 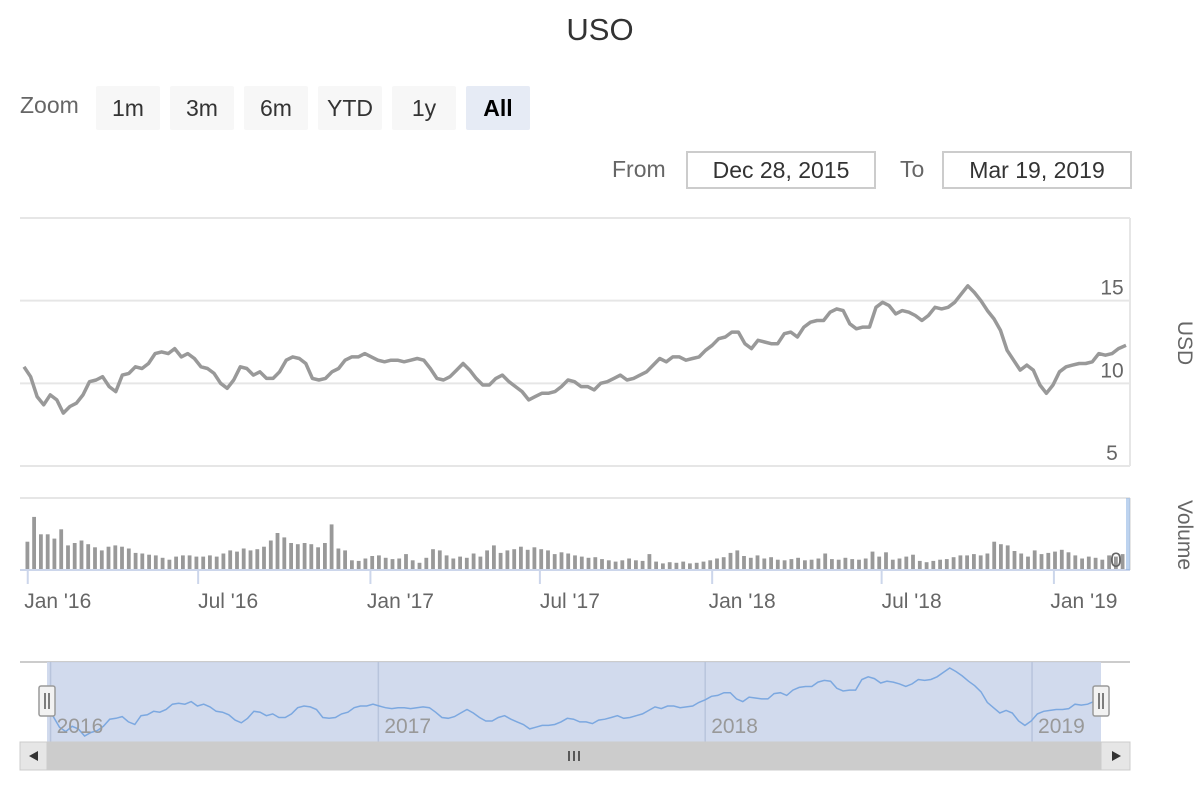 I want to click on navigator-series-line, so click(x=574, y=702).